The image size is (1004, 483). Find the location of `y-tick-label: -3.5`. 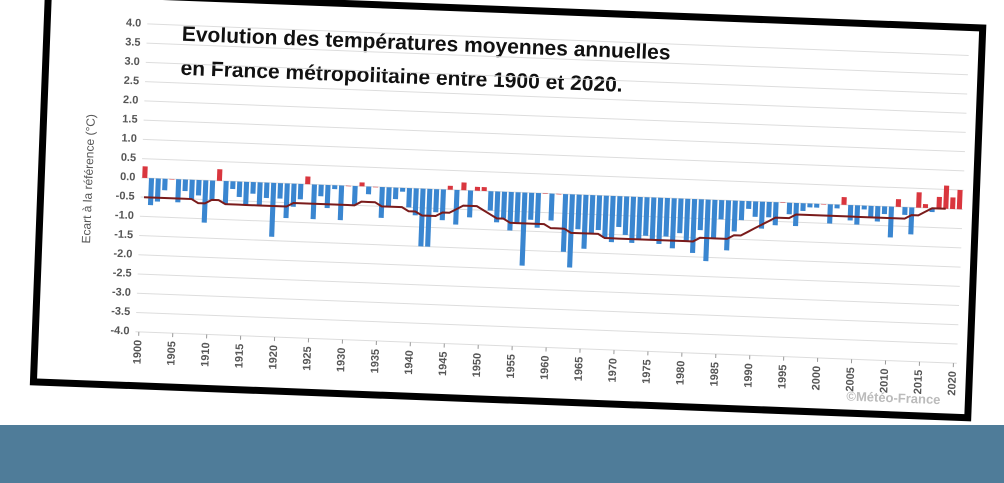

y-tick-label: -3.5 is located at coordinates (120, 311).